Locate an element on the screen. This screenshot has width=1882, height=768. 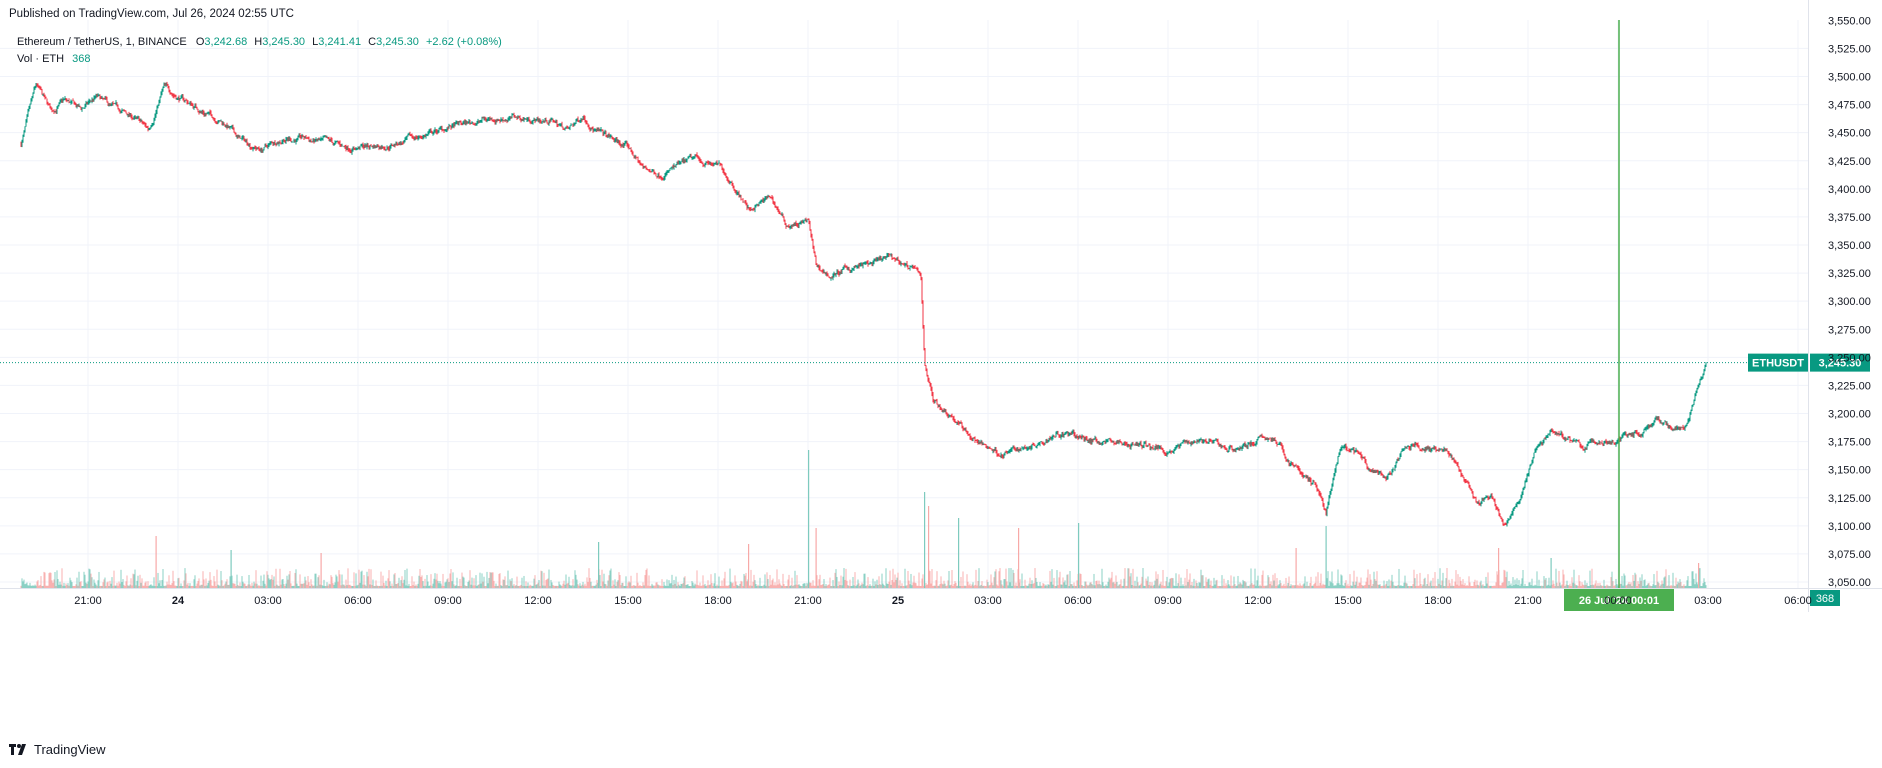
current-price-label-bg is located at coordinates (1840, 362).